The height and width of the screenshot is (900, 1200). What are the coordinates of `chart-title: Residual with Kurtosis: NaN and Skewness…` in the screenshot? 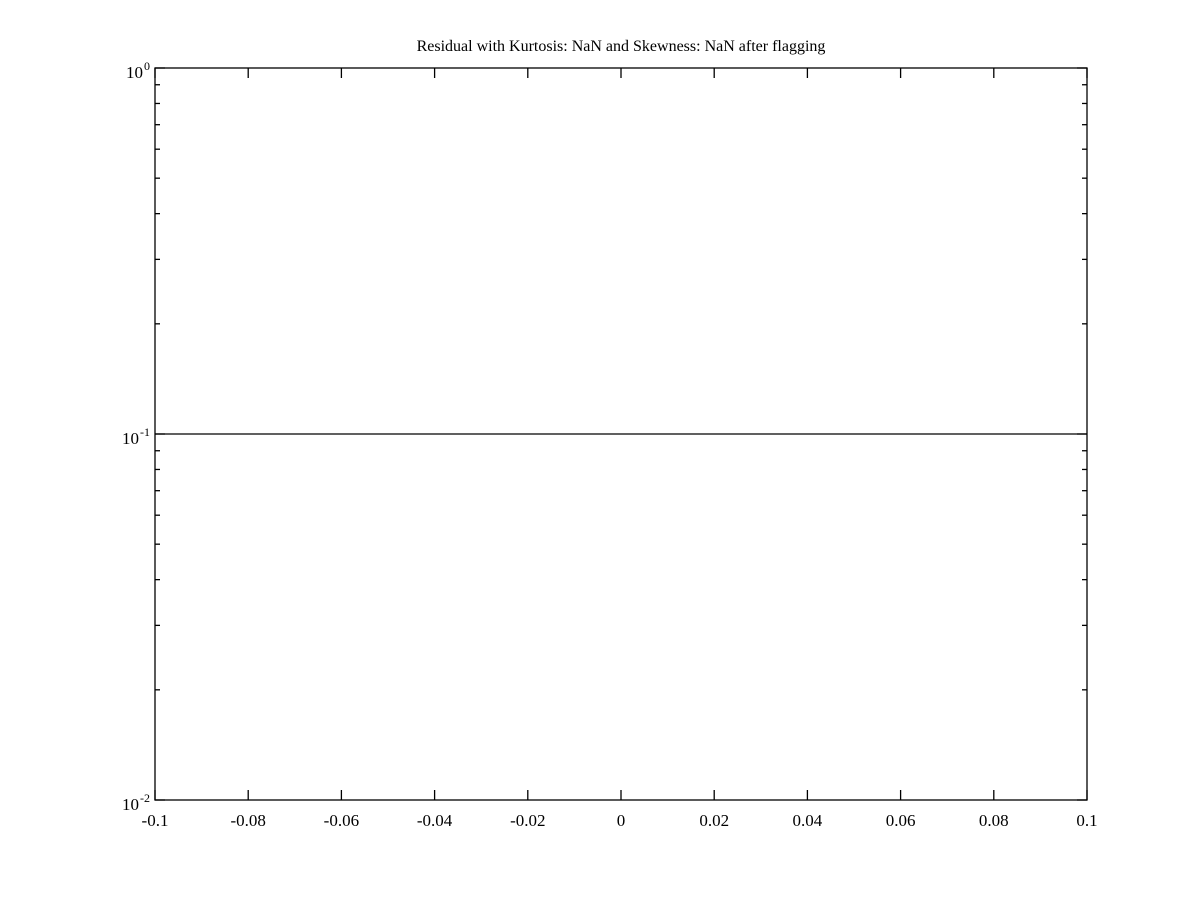 It's located at (621, 46).